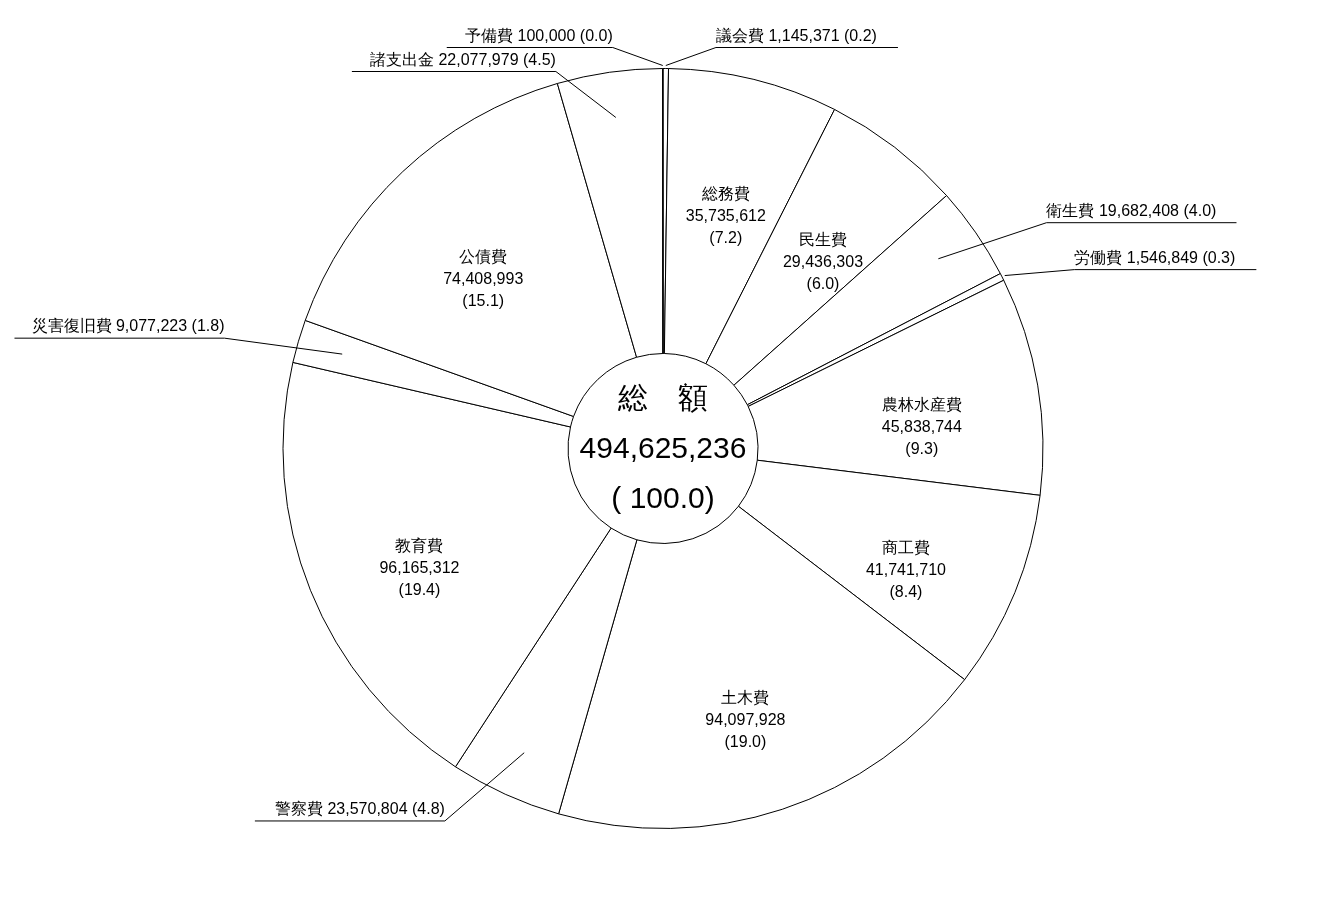 The width and height of the screenshot is (1326, 897). I want to click on slice-label: 労働費 1,546,849 (0.3), so click(1155, 257).